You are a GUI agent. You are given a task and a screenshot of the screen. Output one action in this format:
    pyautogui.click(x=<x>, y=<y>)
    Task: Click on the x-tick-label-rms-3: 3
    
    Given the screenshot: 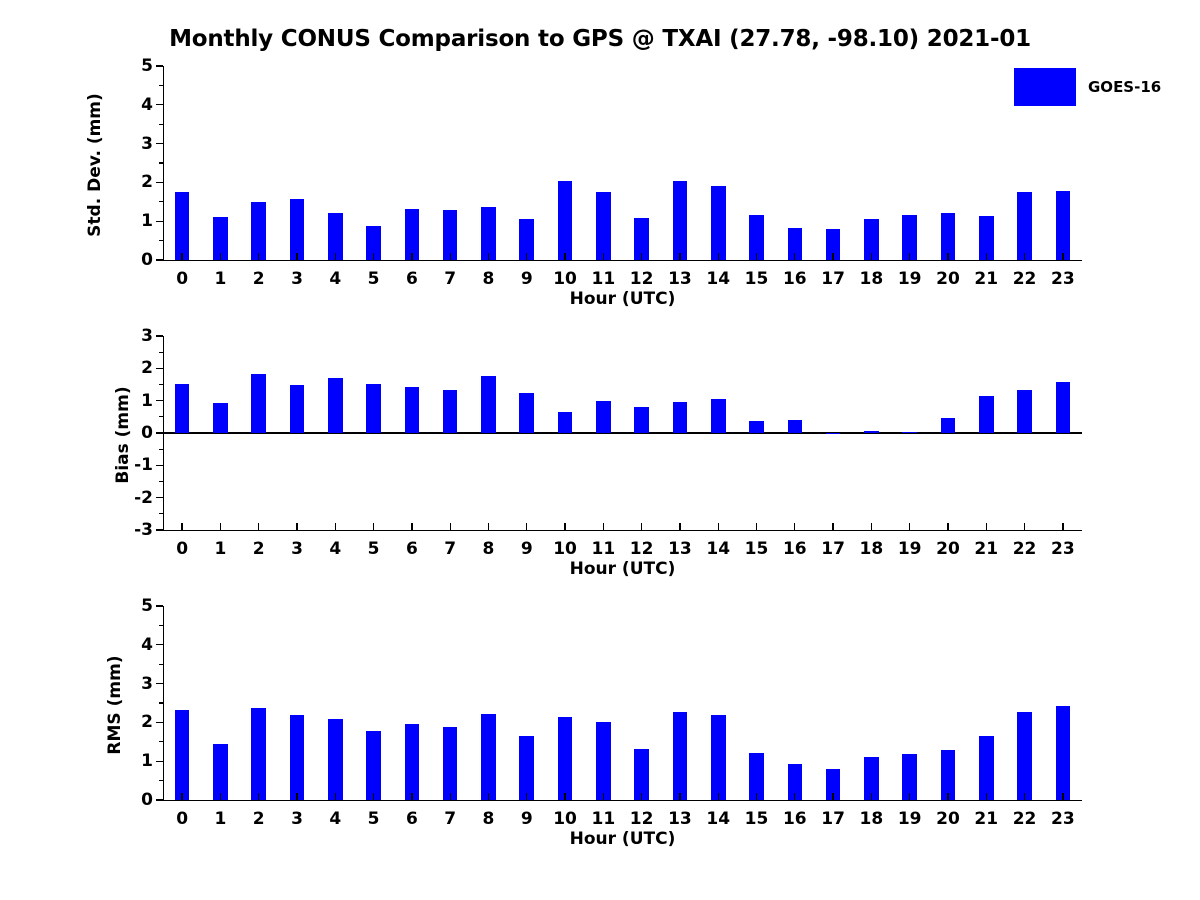 What is the action you would take?
    pyautogui.click(x=297, y=819)
    